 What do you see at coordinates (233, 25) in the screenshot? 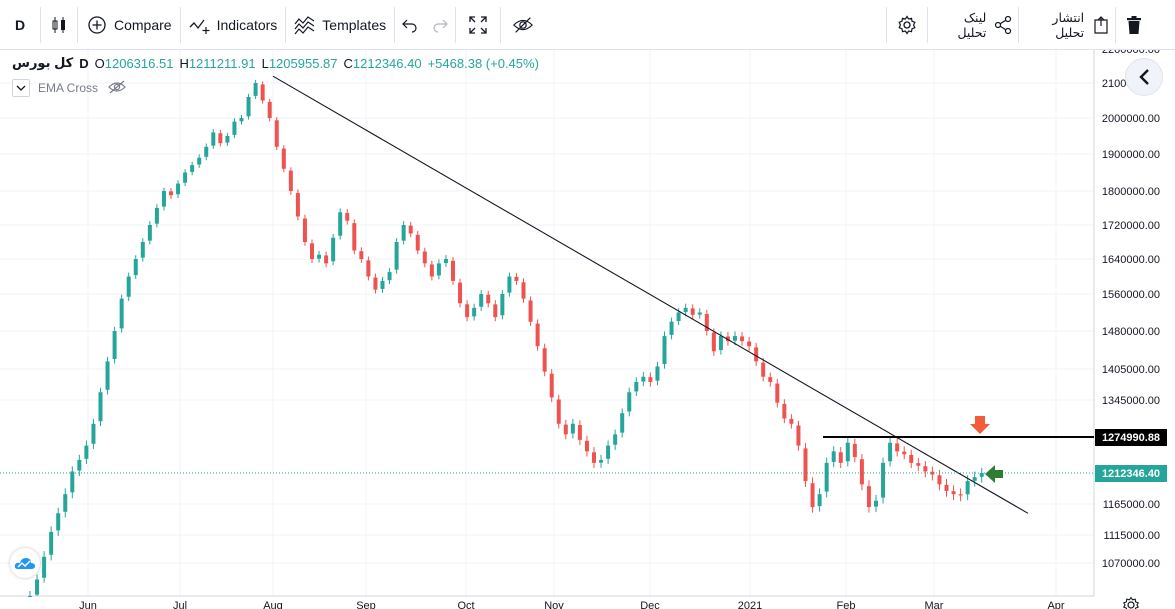
I see `indicators-button: Indicators` at bounding box center [233, 25].